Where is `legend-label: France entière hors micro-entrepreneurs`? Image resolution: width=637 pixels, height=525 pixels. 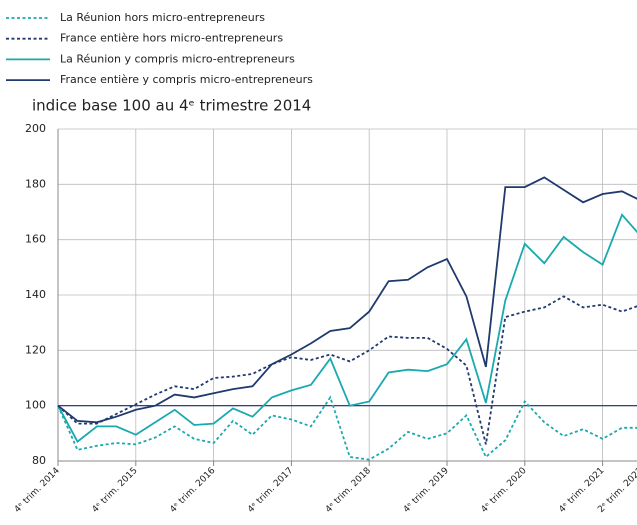 legend-label: France entière hors micro-entrepreneurs is located at coordinates (171, 38).